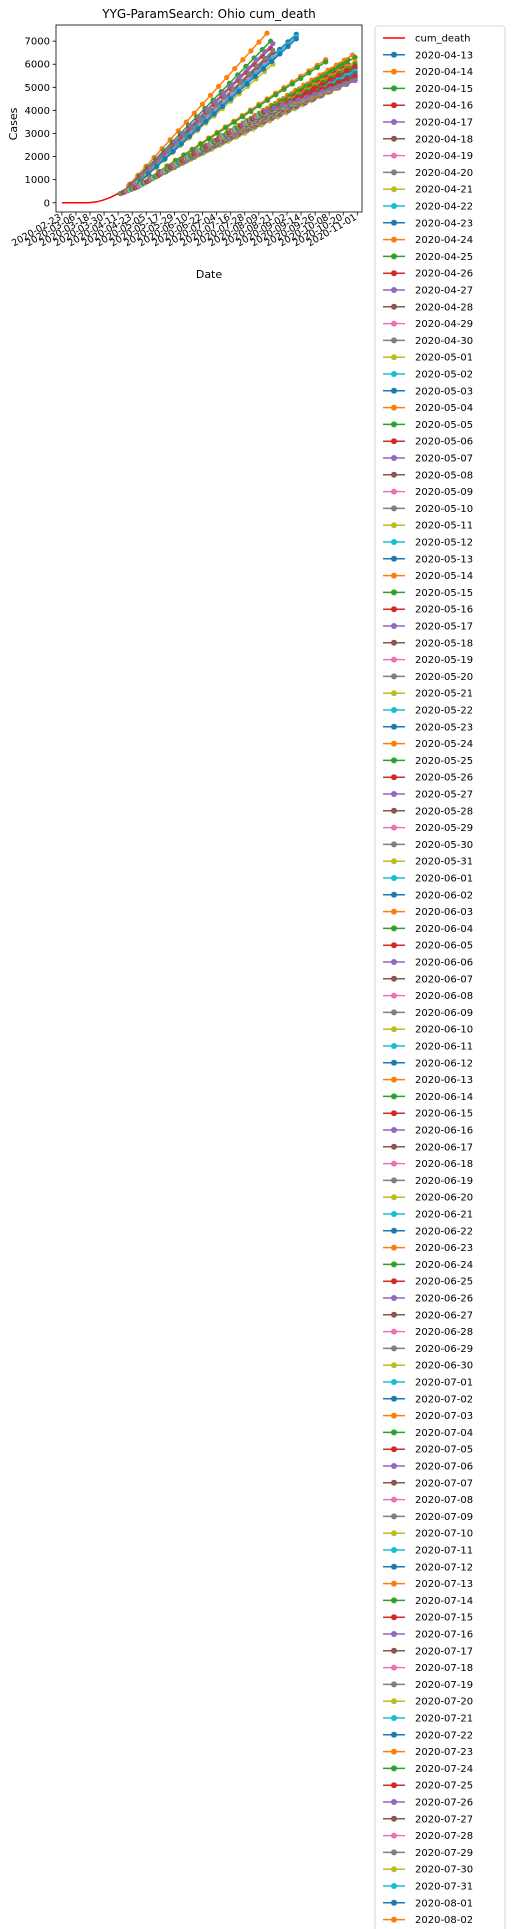 The width and height of the screenshot is (513, 1929). Describe the element at coordinates (444, 778) in the screenshot. I see `legend-label: 2020-05-26` at that location.